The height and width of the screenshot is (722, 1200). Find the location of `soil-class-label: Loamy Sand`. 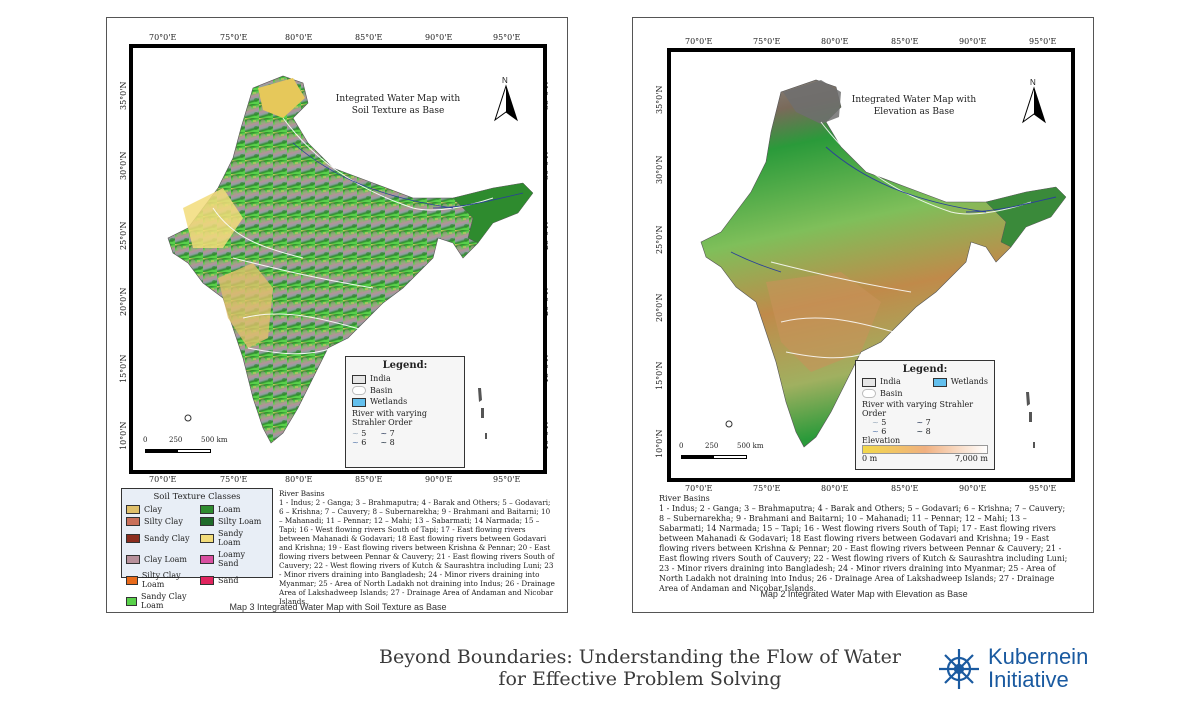

soil-class-label: Loamy Sand is located at coordinates (231, 559).